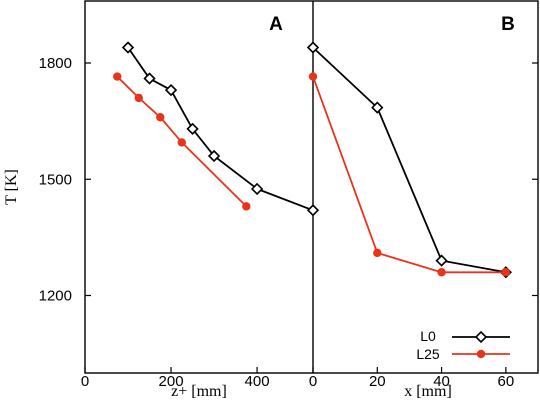 This screenshot has width=540, height=400. Describe the element at coordinates (481, 354) in the screenshot. I see `legend-marker-l25` at that location.